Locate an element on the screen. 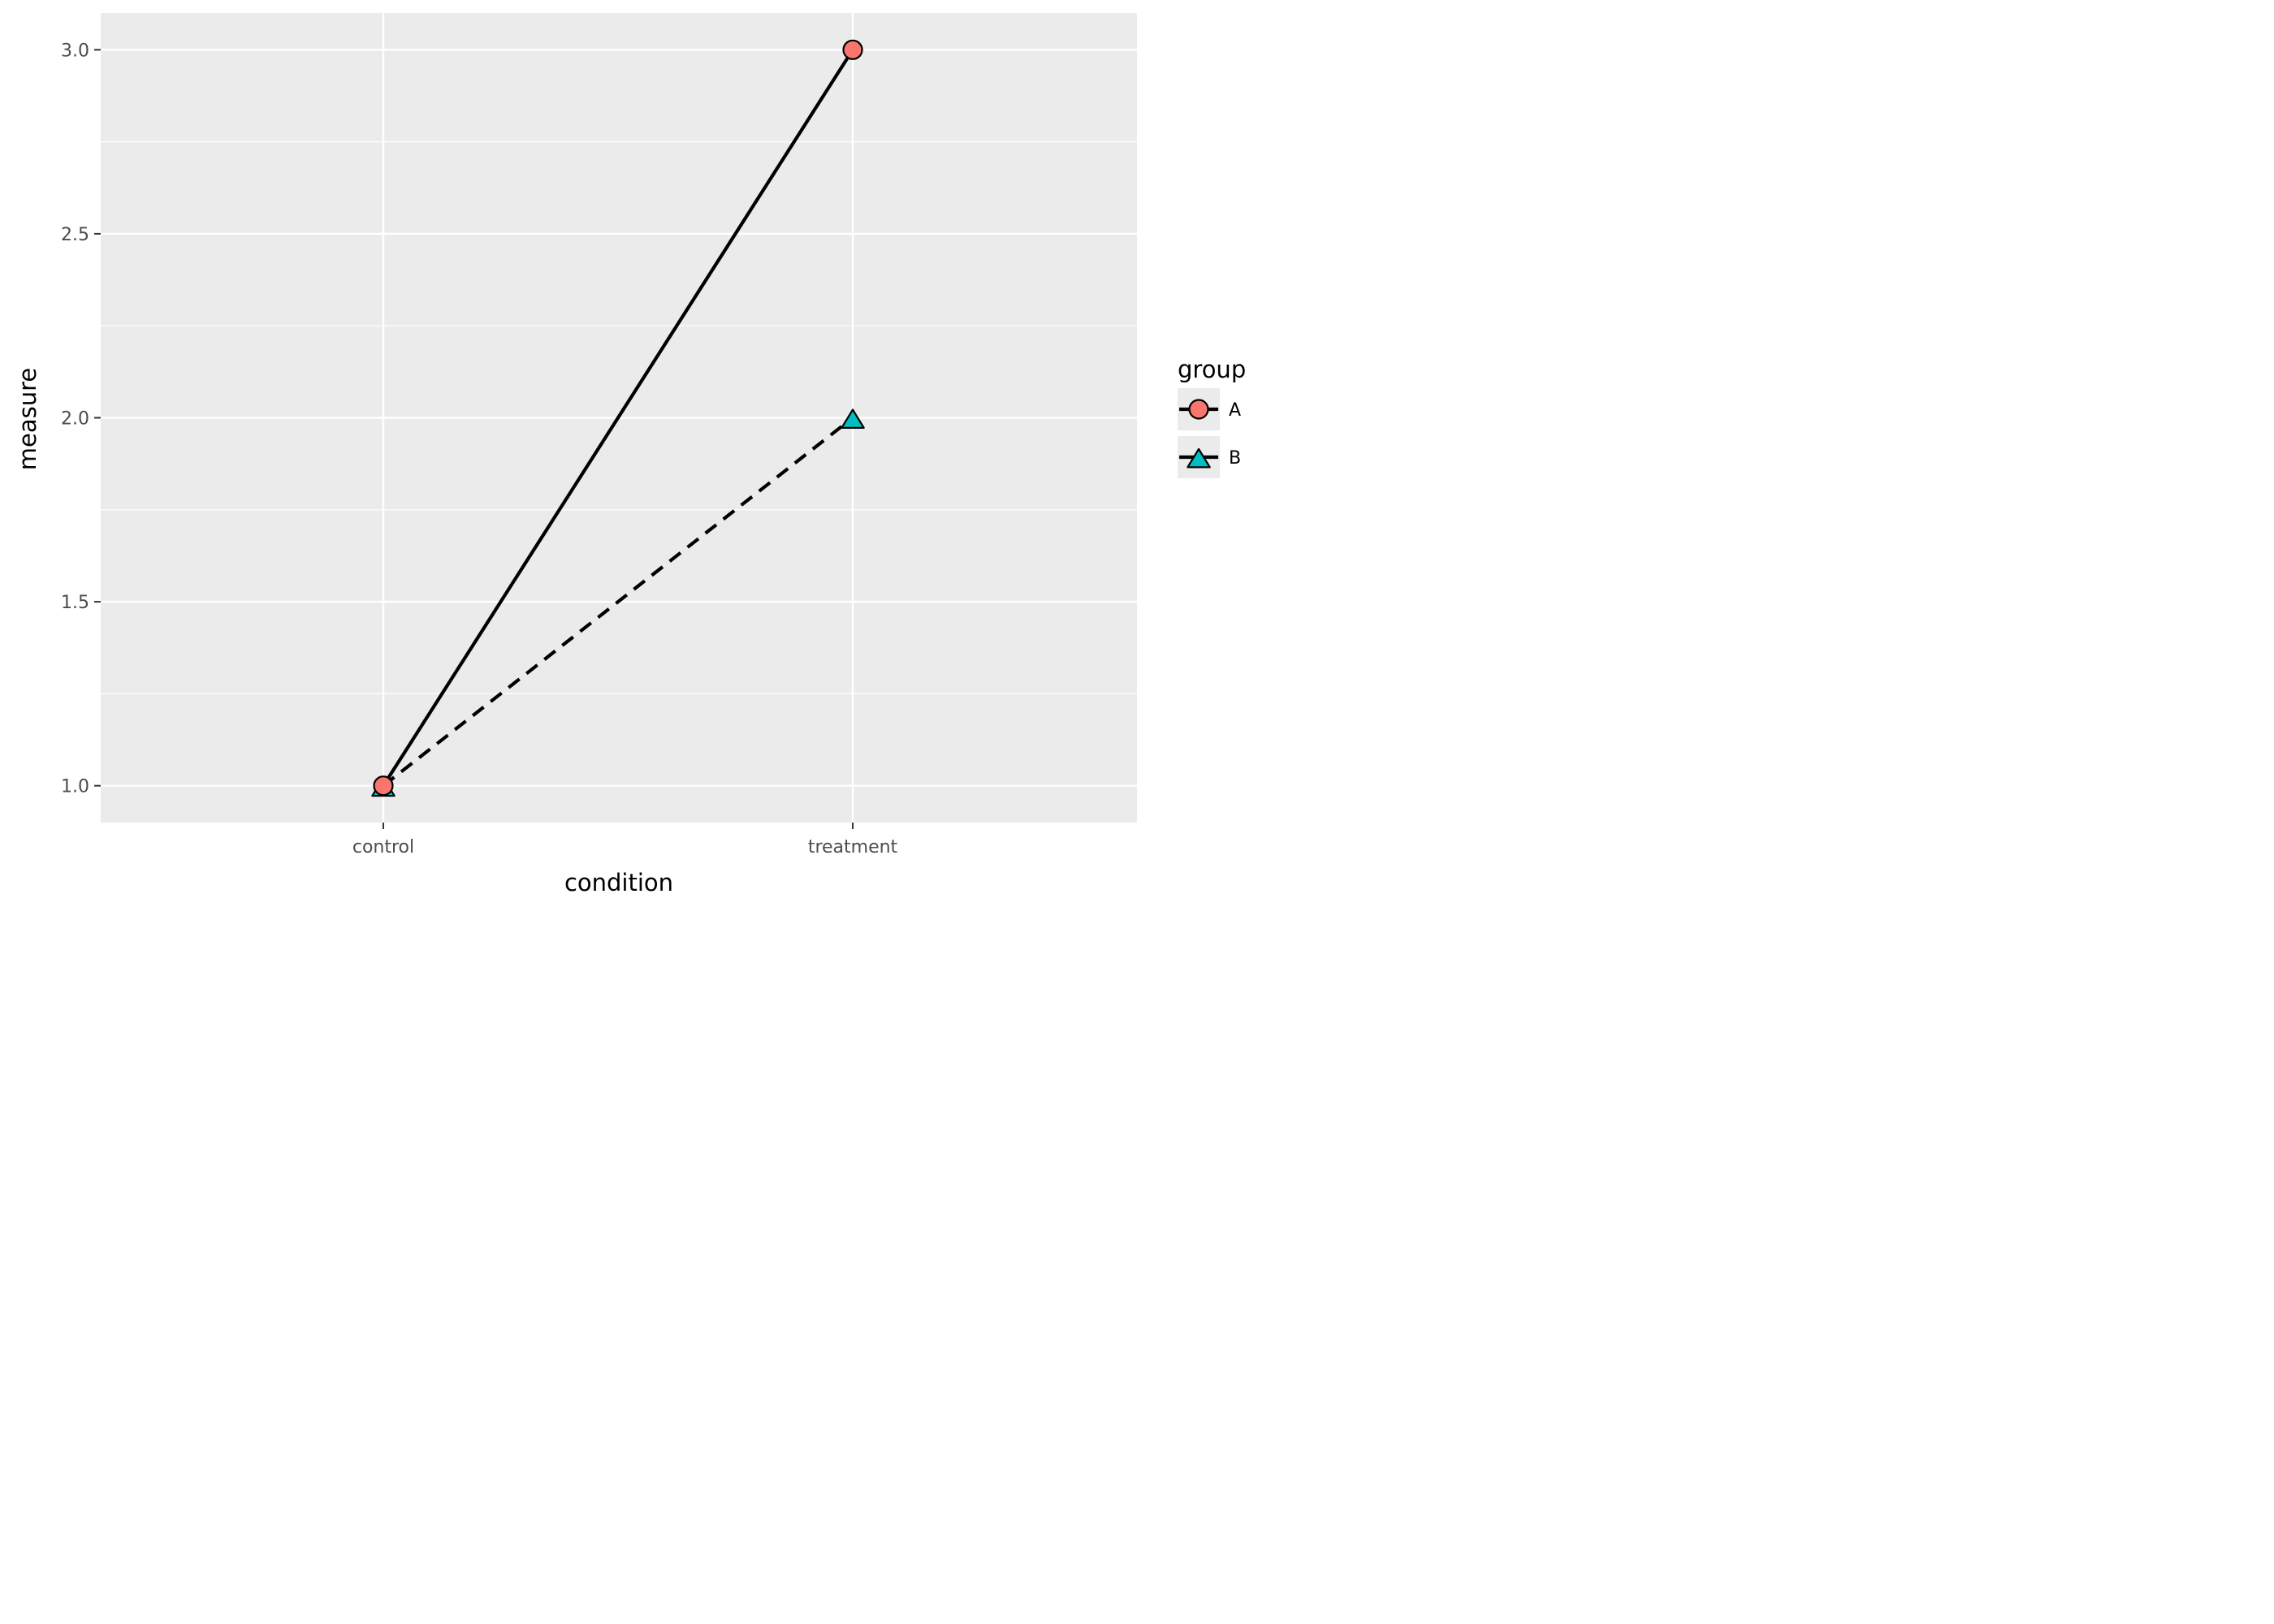 This screenshot has height=1624, width=2274. data-point-B is located at coordinates (853, 419).